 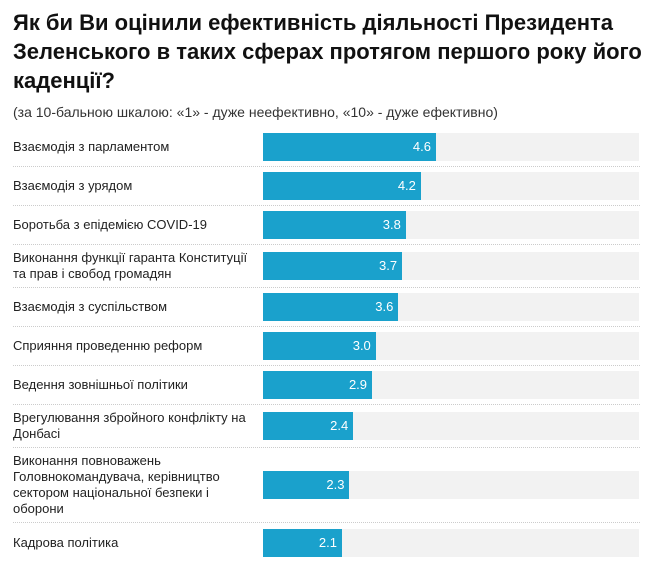 What do you see at coordinates (361, 345) in the screenshot?
I see `value-label: 3.0` at bounding box center [361, 345].